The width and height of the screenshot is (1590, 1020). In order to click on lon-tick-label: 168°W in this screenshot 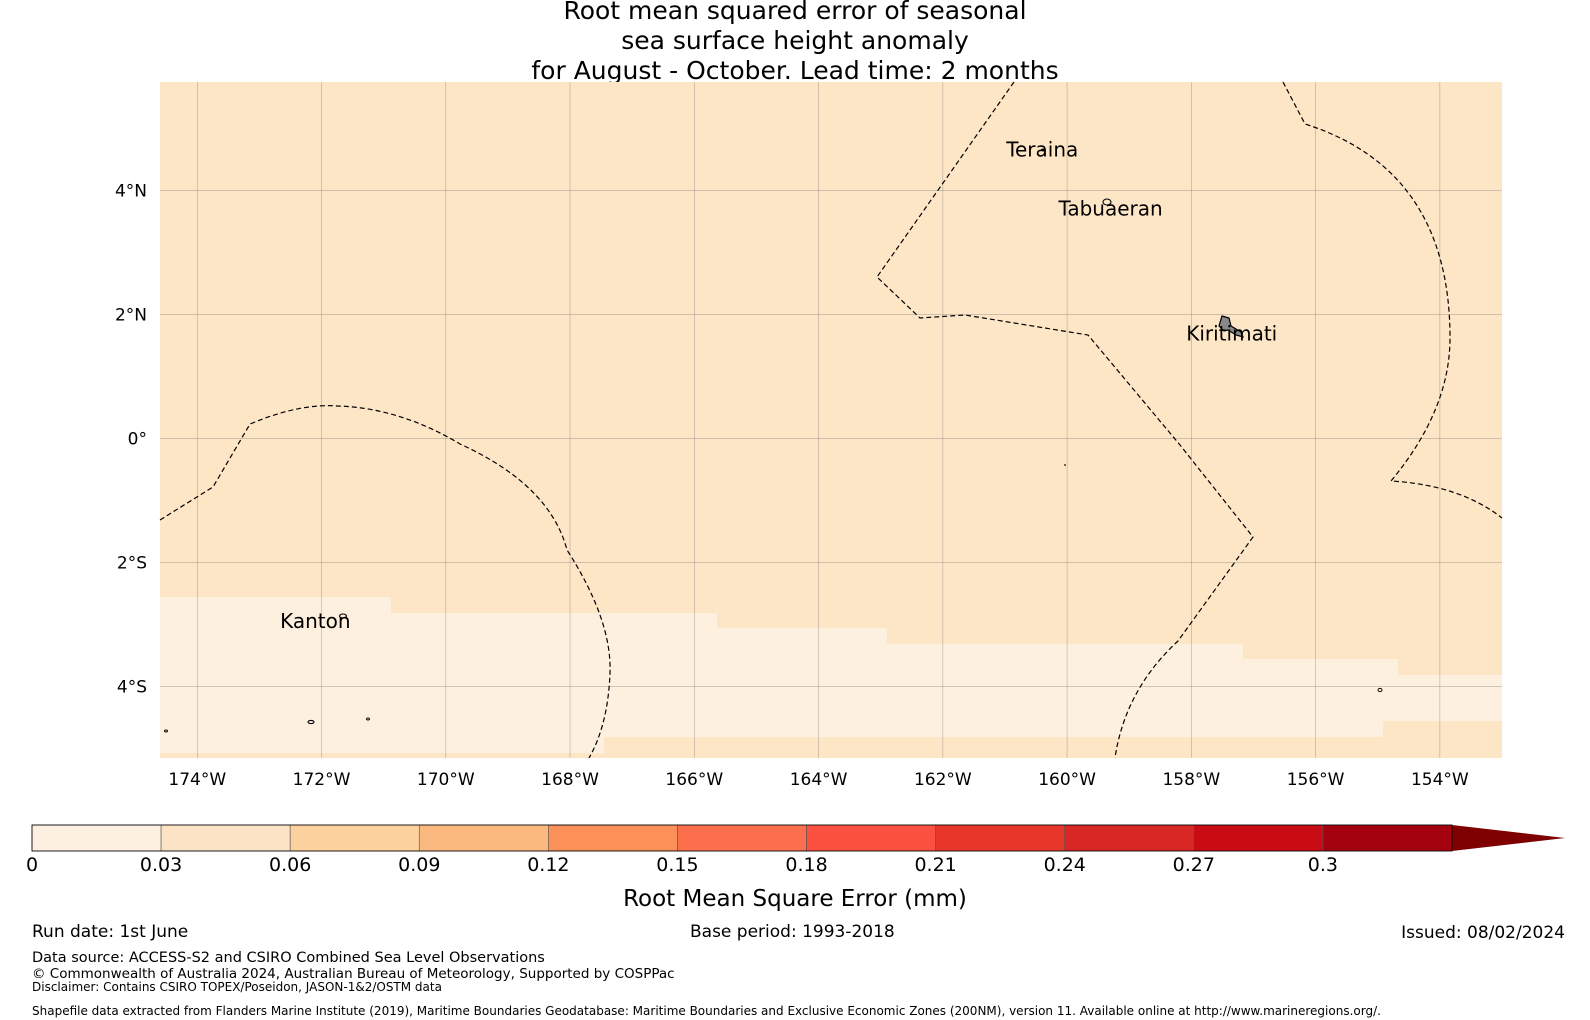, I will do `click(570, 780)`.